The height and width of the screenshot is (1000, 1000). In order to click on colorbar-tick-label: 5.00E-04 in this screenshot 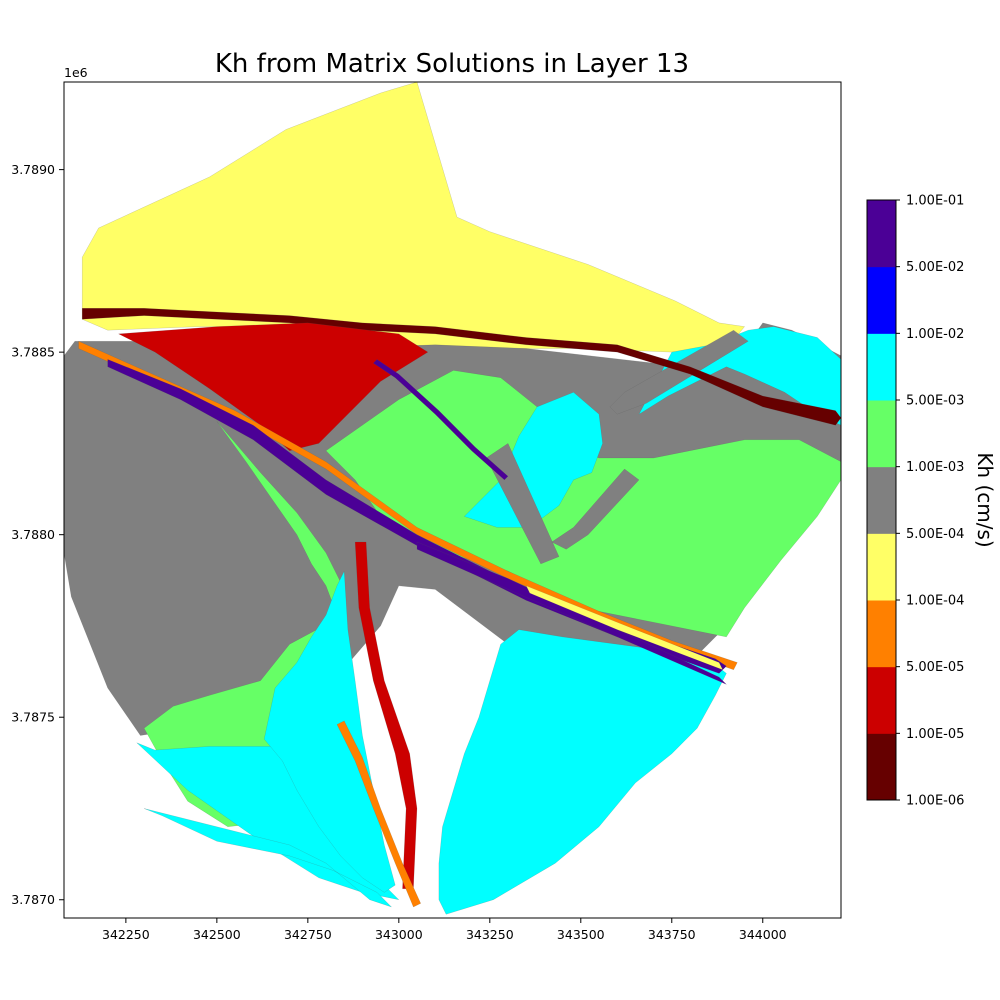, I will do `click(935, 534)`.